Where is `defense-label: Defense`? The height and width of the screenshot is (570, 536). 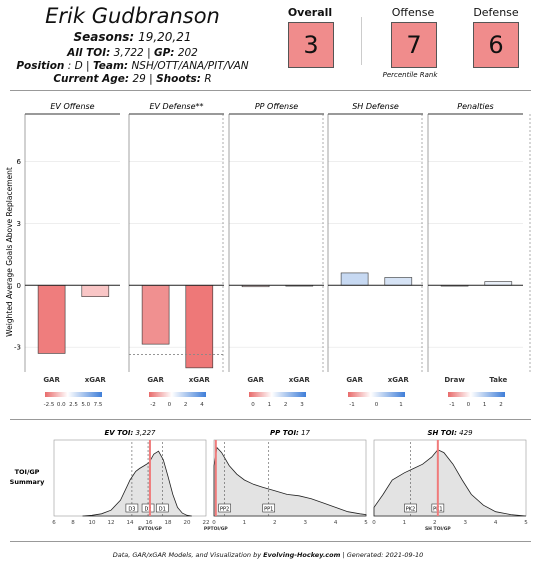
defense-label: Defense is located at coordinates (496, 12).